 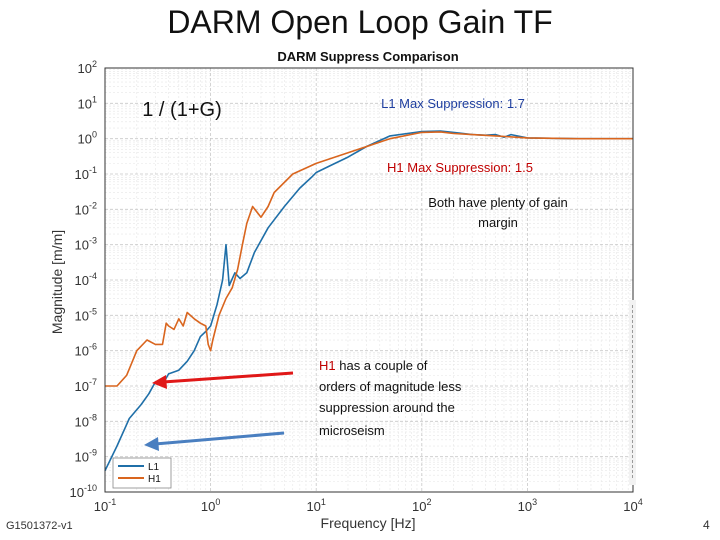 What do you see at coordinates (223, 380) in the screenshot?
I see `red-arrow` at bounding box center [223, 380].